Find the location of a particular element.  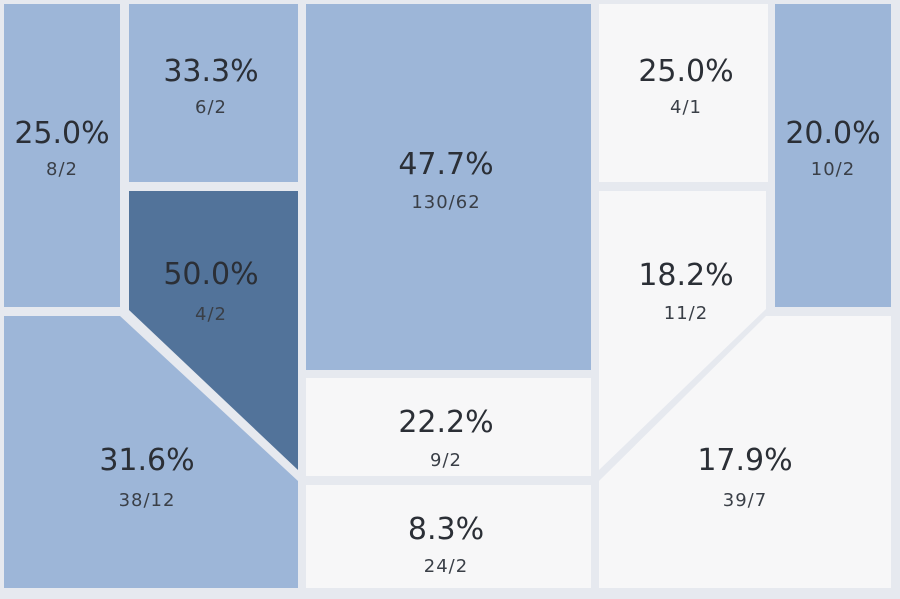

tile-50pct-4of2: 50.0% 4/2 is located at coordinates (213, 330).